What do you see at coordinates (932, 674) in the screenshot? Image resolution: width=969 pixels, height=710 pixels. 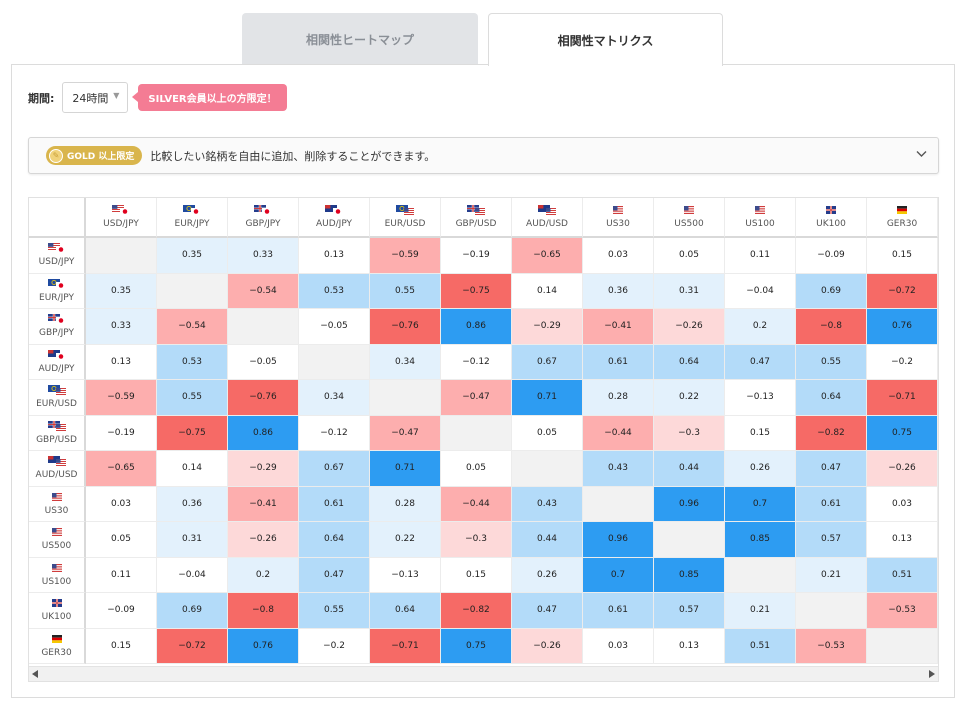 I see `scroll-right-icon` at bounding box center [932, 674].